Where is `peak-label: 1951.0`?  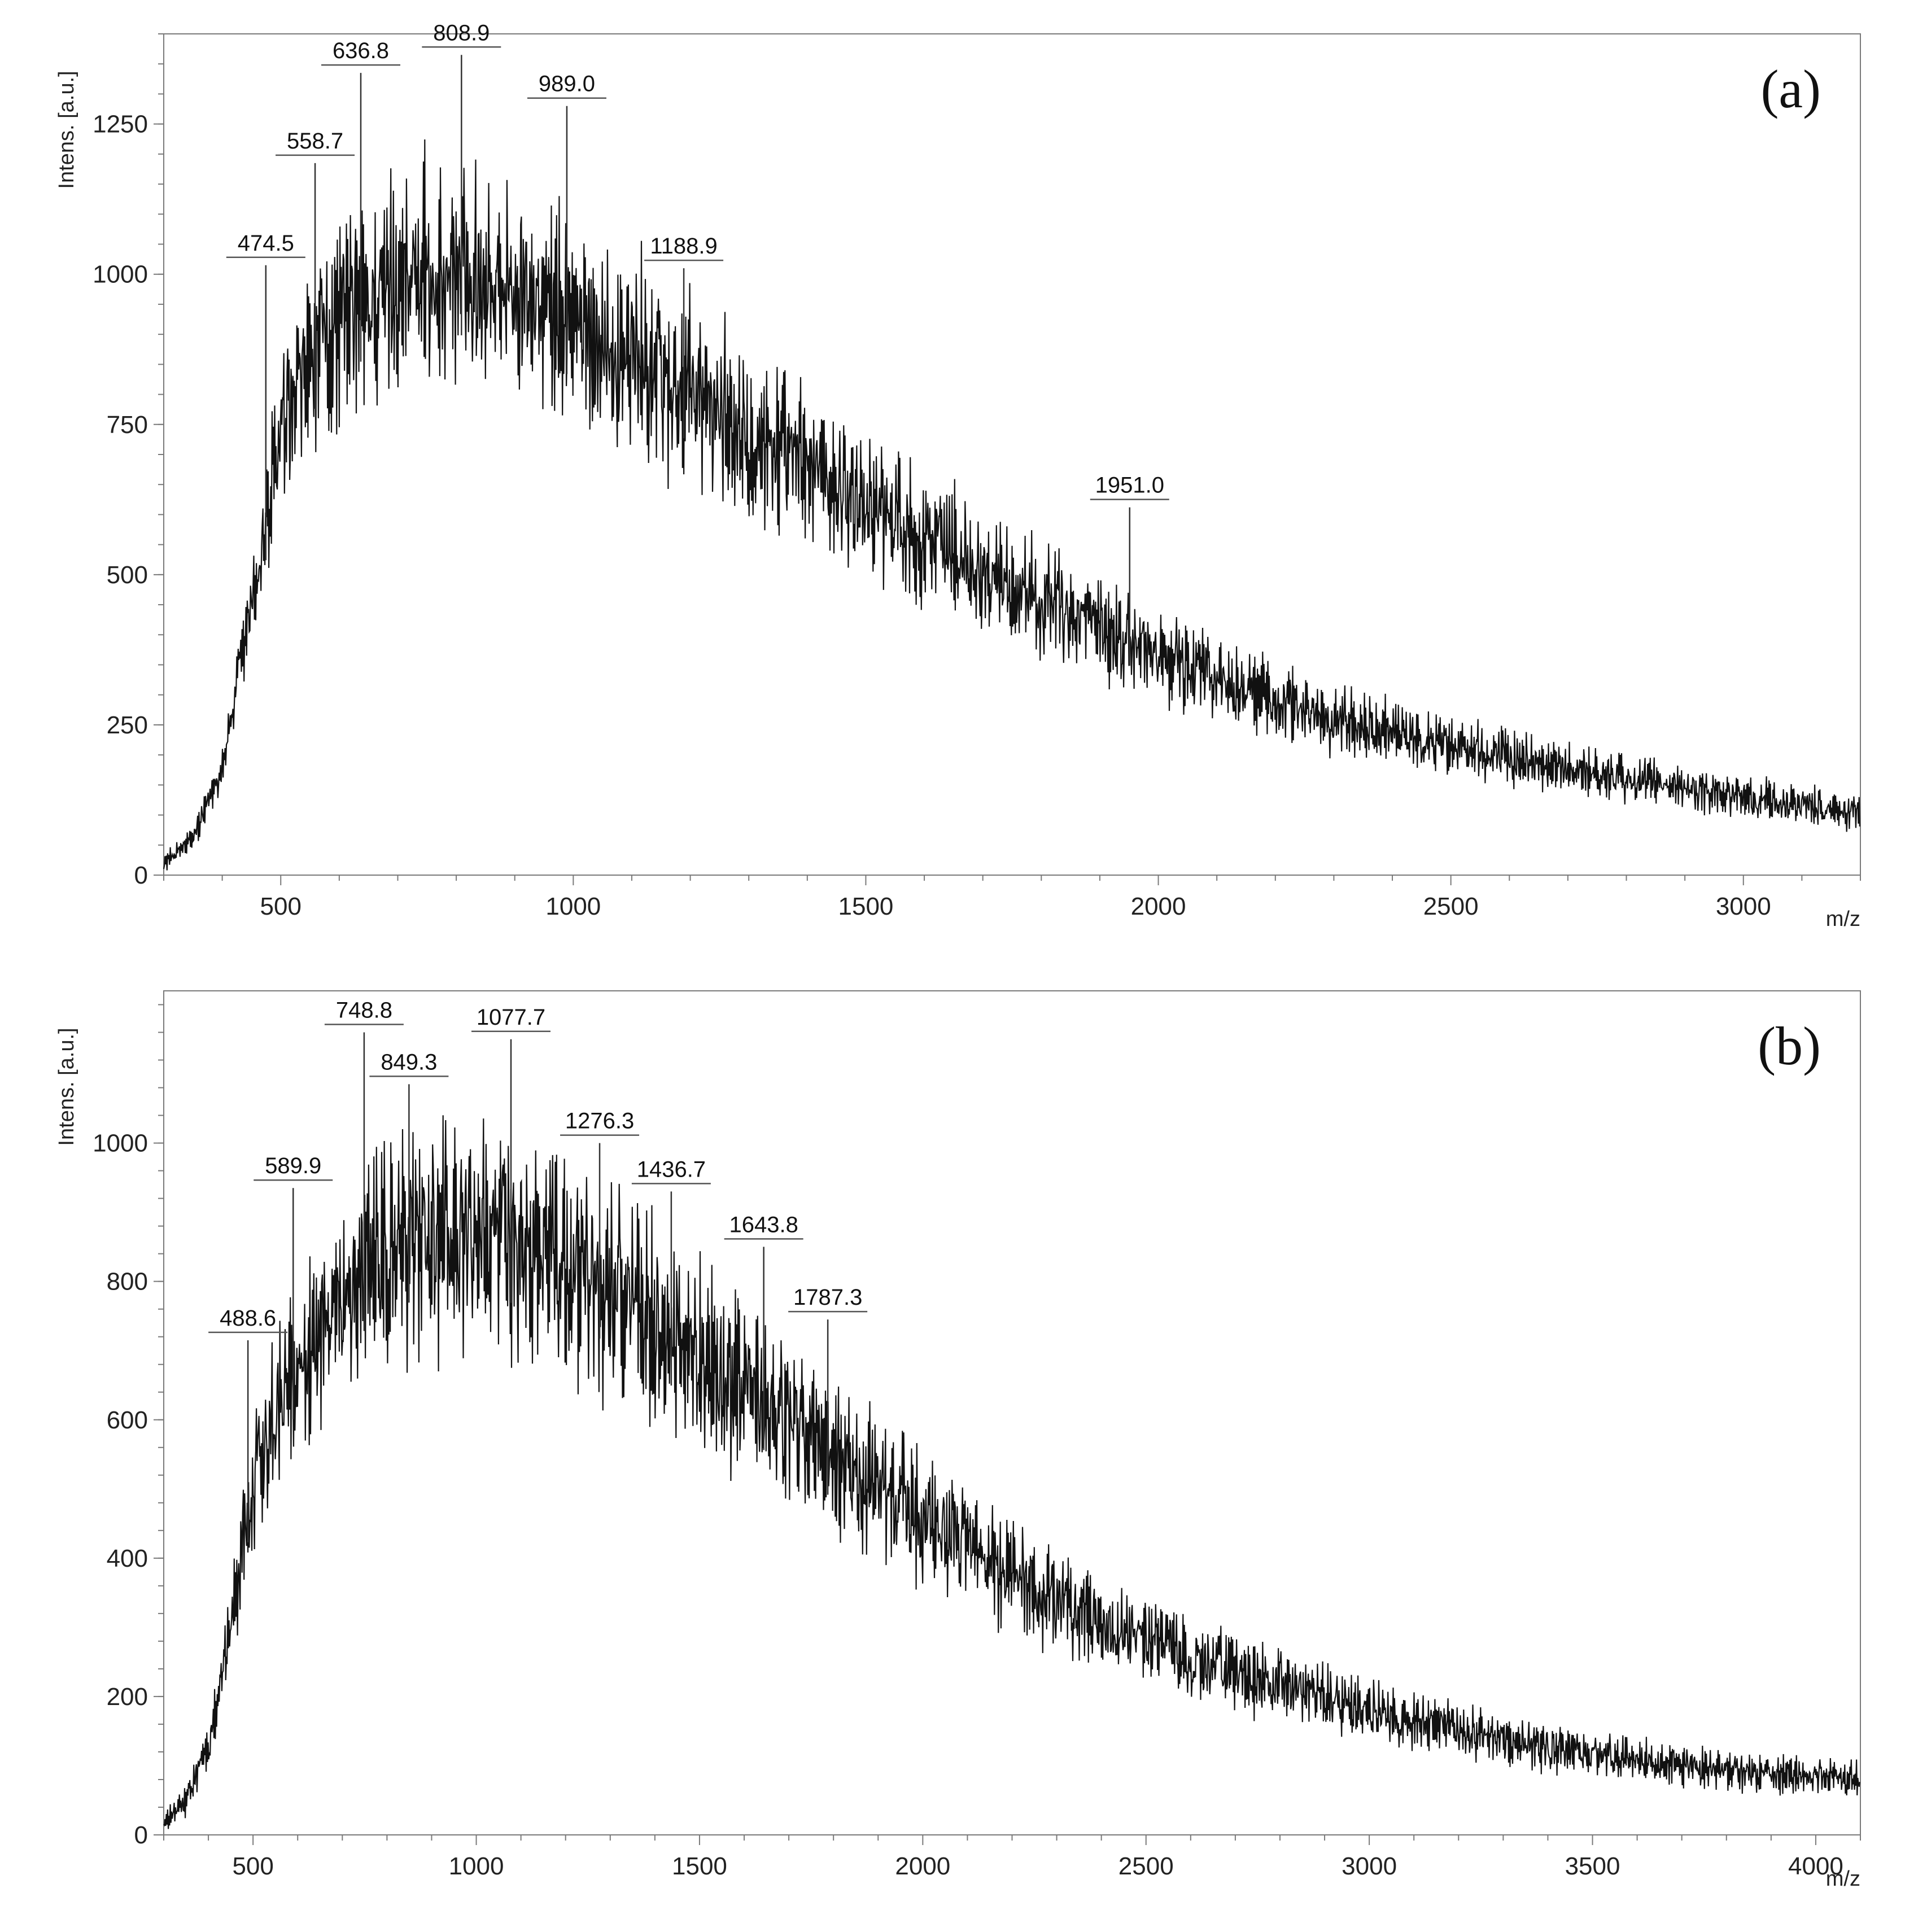
peak-label: 1951.0 is located at coordinates (1129, 486).